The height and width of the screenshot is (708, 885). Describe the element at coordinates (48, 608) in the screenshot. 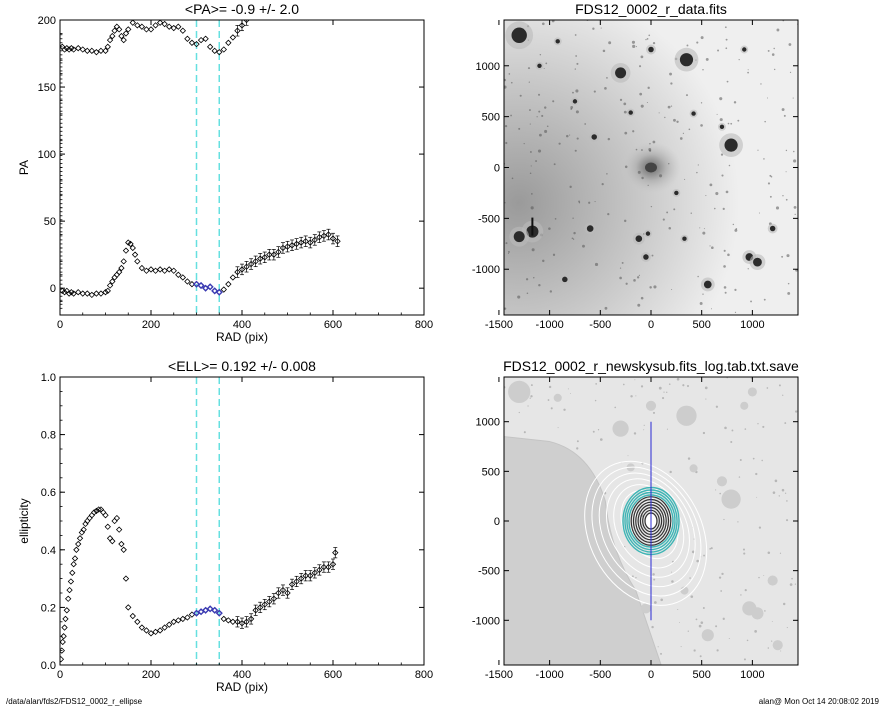

I see `y-tick-label: 0.2` at that location.